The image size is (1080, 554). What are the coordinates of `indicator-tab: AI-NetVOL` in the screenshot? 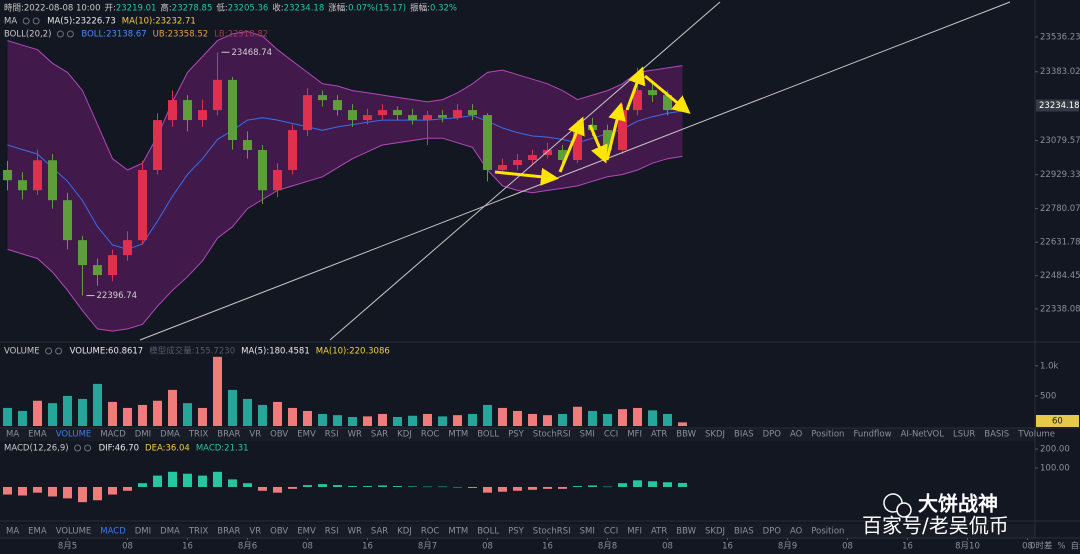 It's located at (923, 435).